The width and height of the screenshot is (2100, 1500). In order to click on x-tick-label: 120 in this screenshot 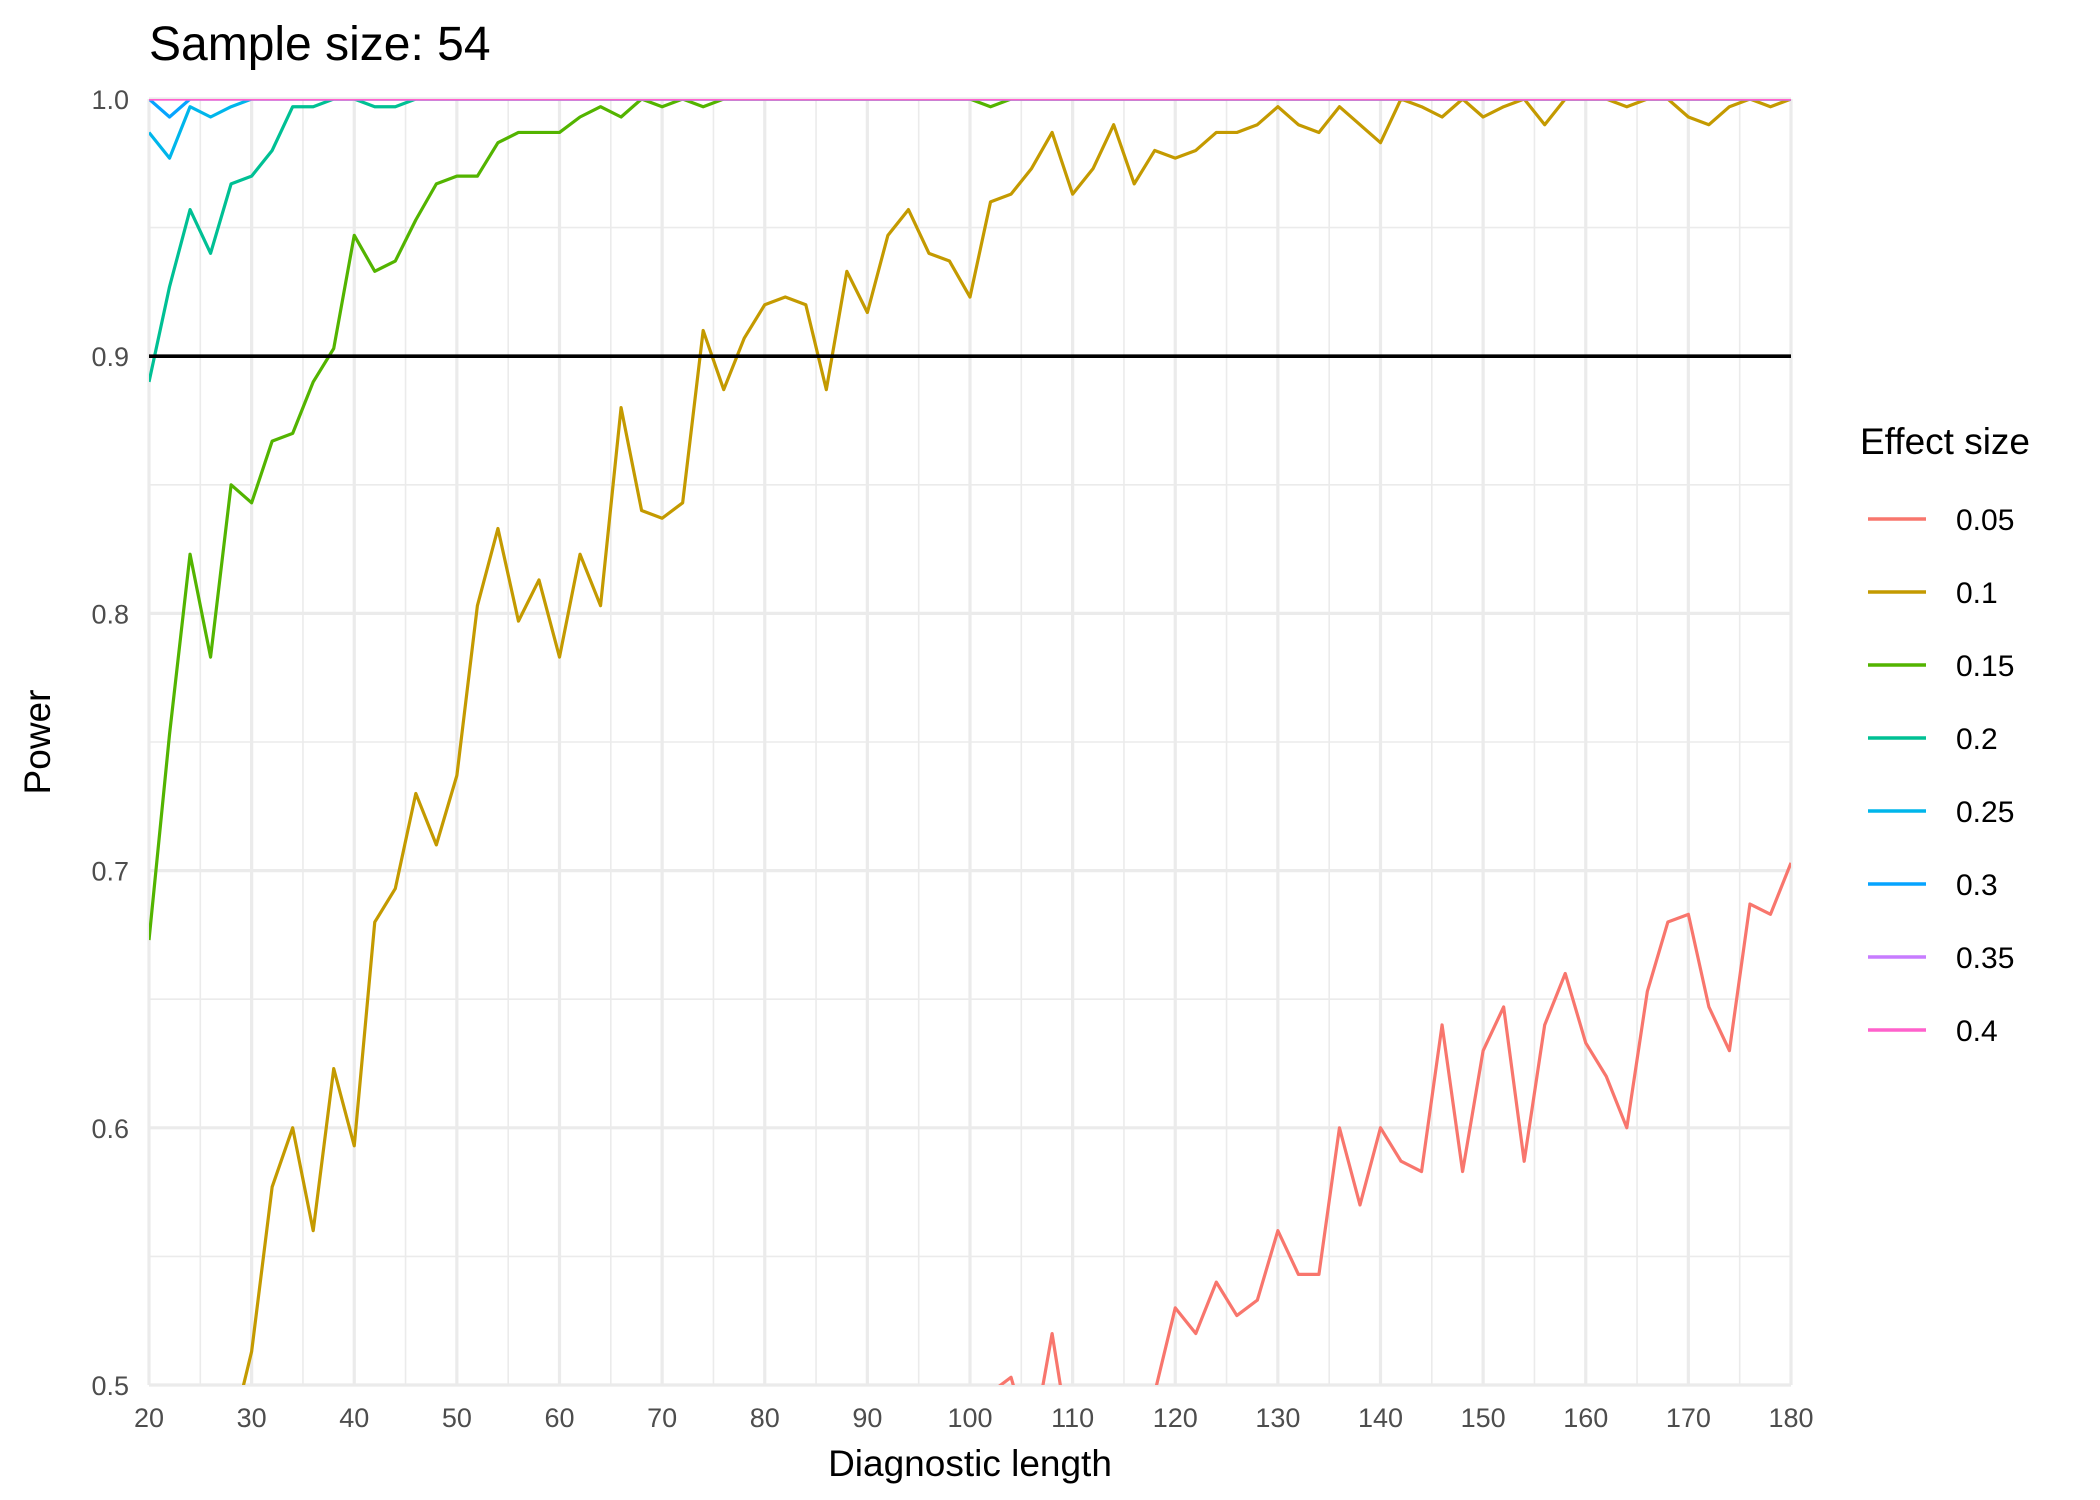, I will do `click(1175, 1418)`.